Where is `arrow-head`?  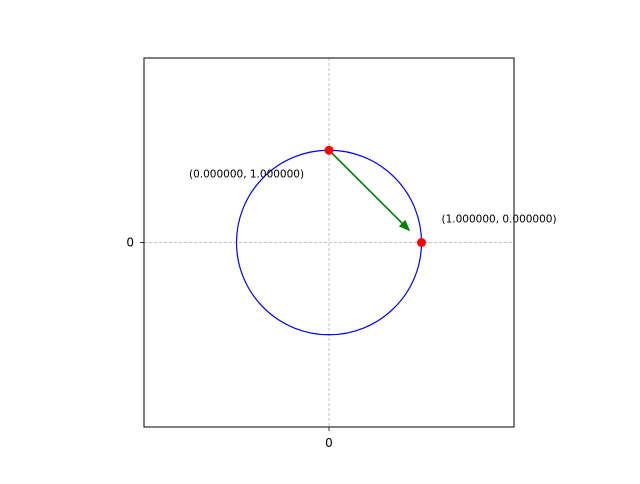
arrow-head is located at coordinates (404, 225).